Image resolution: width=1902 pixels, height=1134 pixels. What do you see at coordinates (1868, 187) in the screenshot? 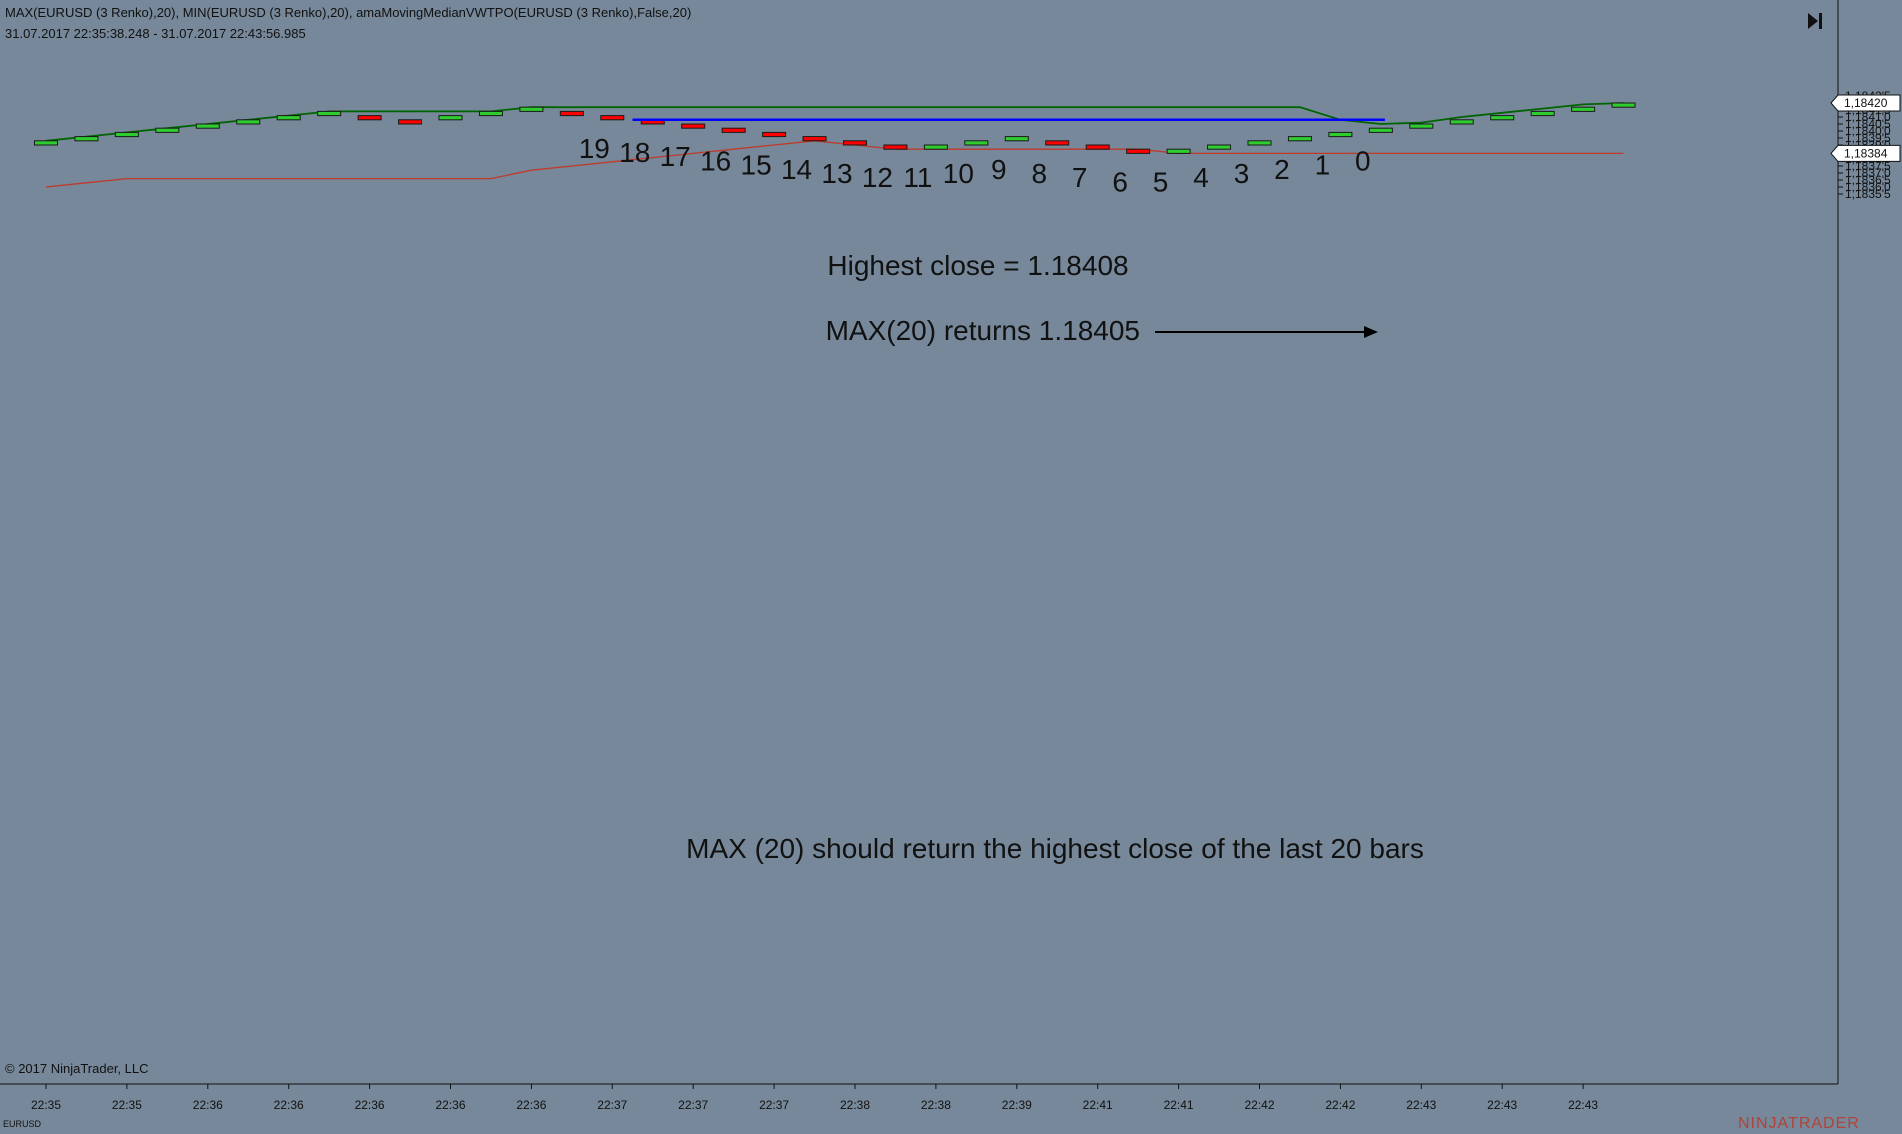
I see `y-tick-label: 1,1836'0` at bounding box center [1868, 187].